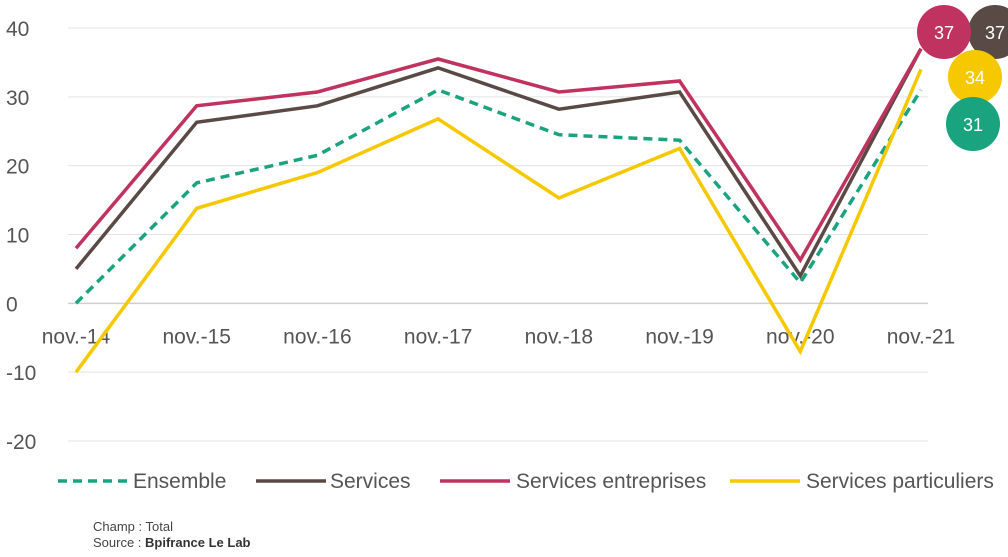 The height and width of the screenshot is (557, 1008). I want to click on y-tick-label: 10, so click(17, 236).